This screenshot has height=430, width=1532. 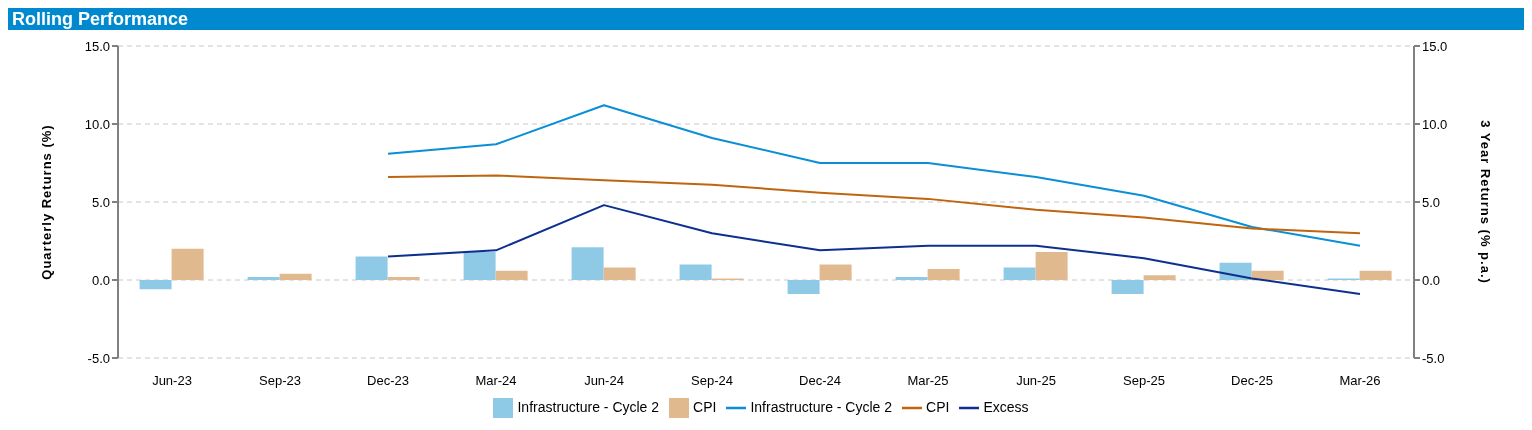 I want to click on x-tick-label: Mar-25, so click(x=928, y=381).